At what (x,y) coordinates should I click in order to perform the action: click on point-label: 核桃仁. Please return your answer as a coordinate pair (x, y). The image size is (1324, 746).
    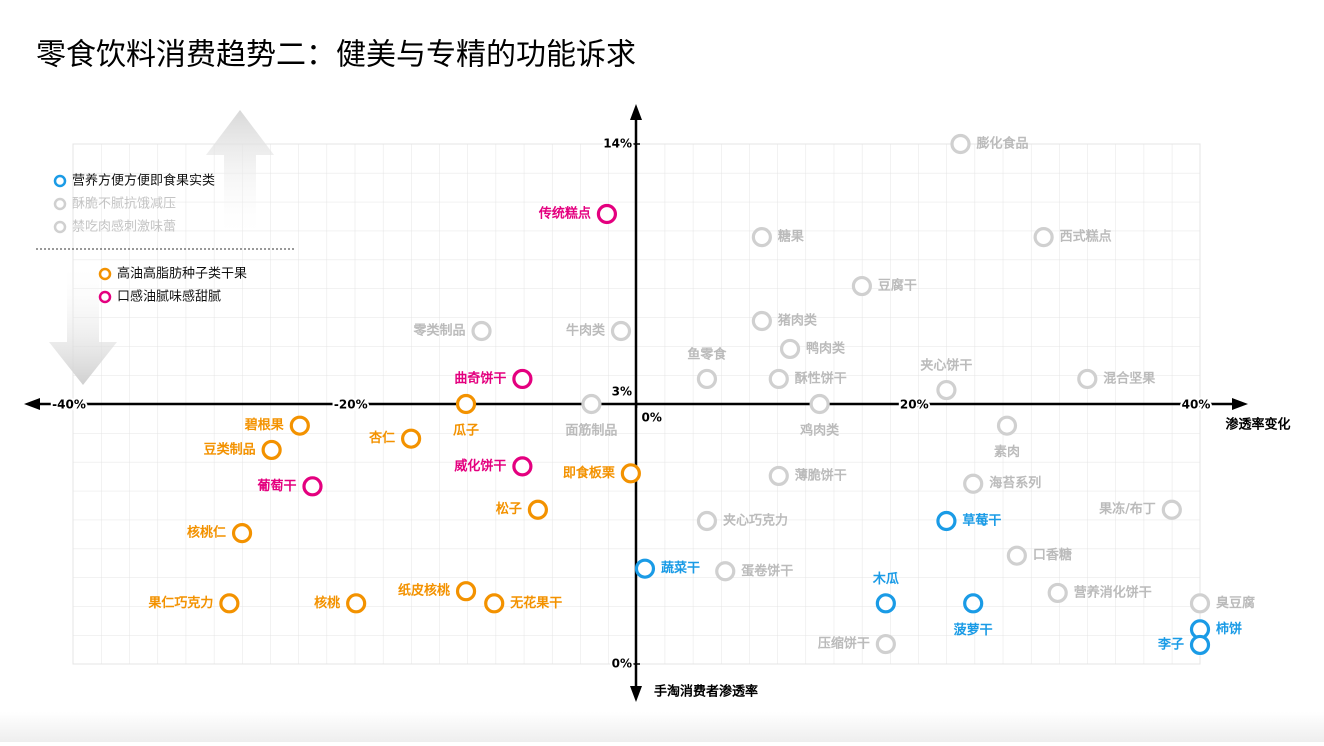
    Looking at the image, I should click on (206, 533).